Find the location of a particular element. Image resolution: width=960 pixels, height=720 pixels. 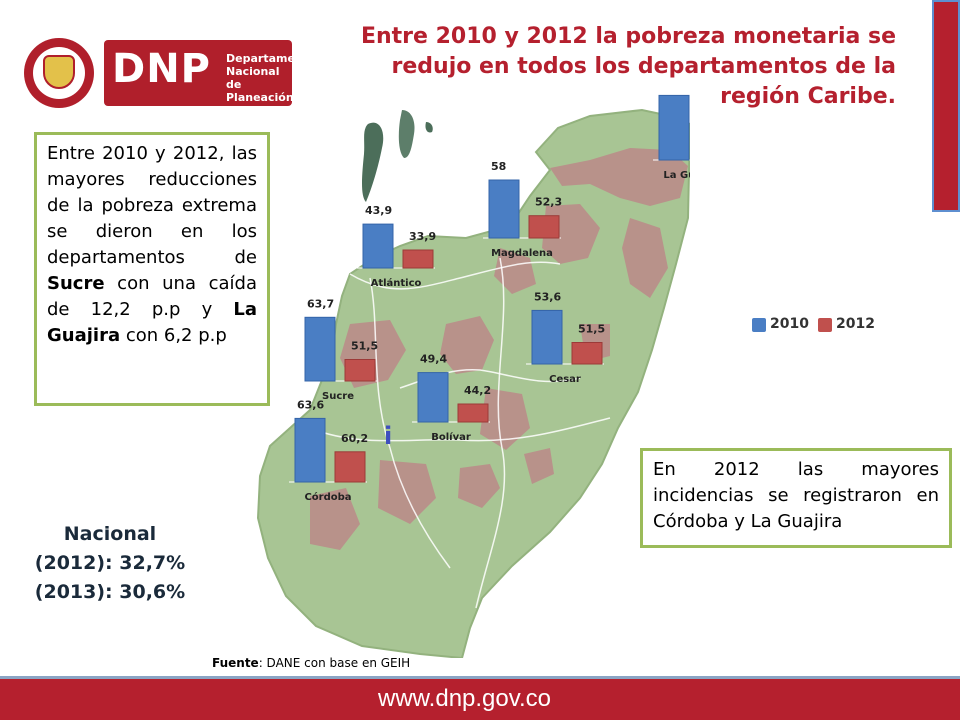

bar-bolivar-2010 is located at coordinates (433, 397).